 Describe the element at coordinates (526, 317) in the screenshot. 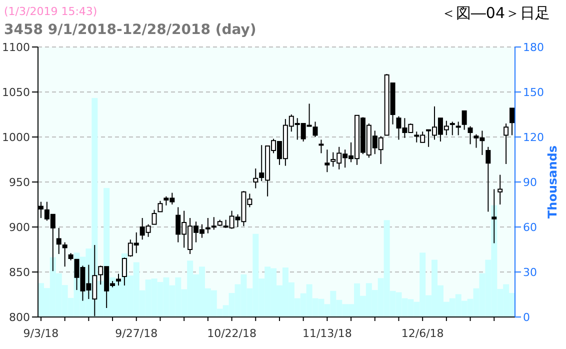

I see `y2-tick-label: 0` at that location.